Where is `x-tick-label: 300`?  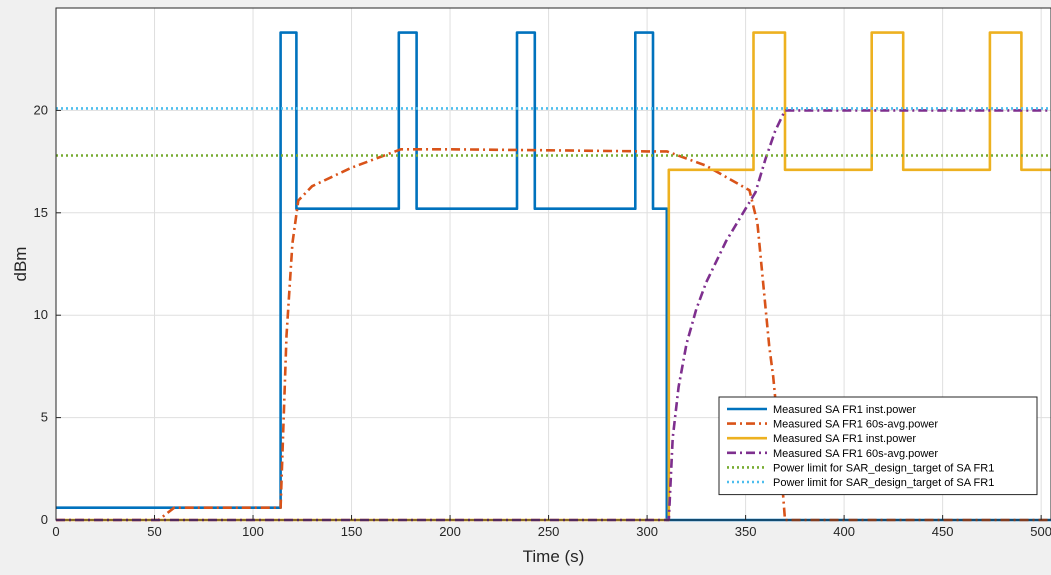
x-tick-label: 300 is located at coordinates (647, 531).